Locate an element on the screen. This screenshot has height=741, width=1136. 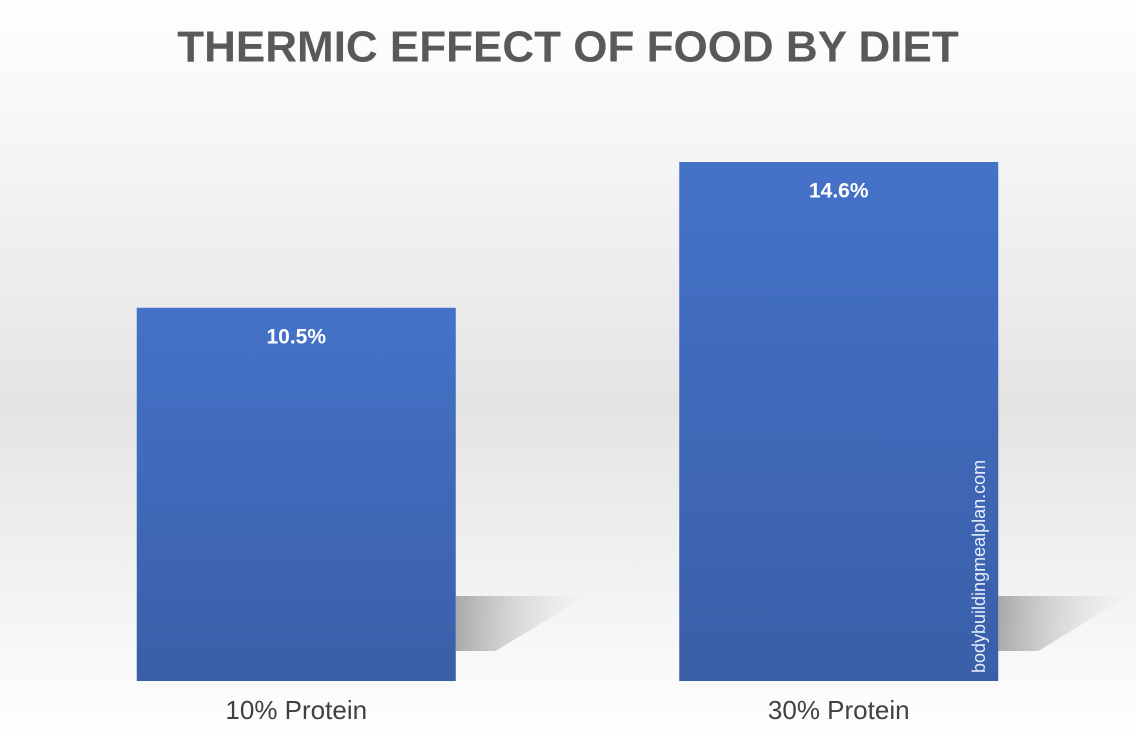
chart-title: THERMIC EFFECT OF FOOD BY DIET is located at coordinates (568, 47).